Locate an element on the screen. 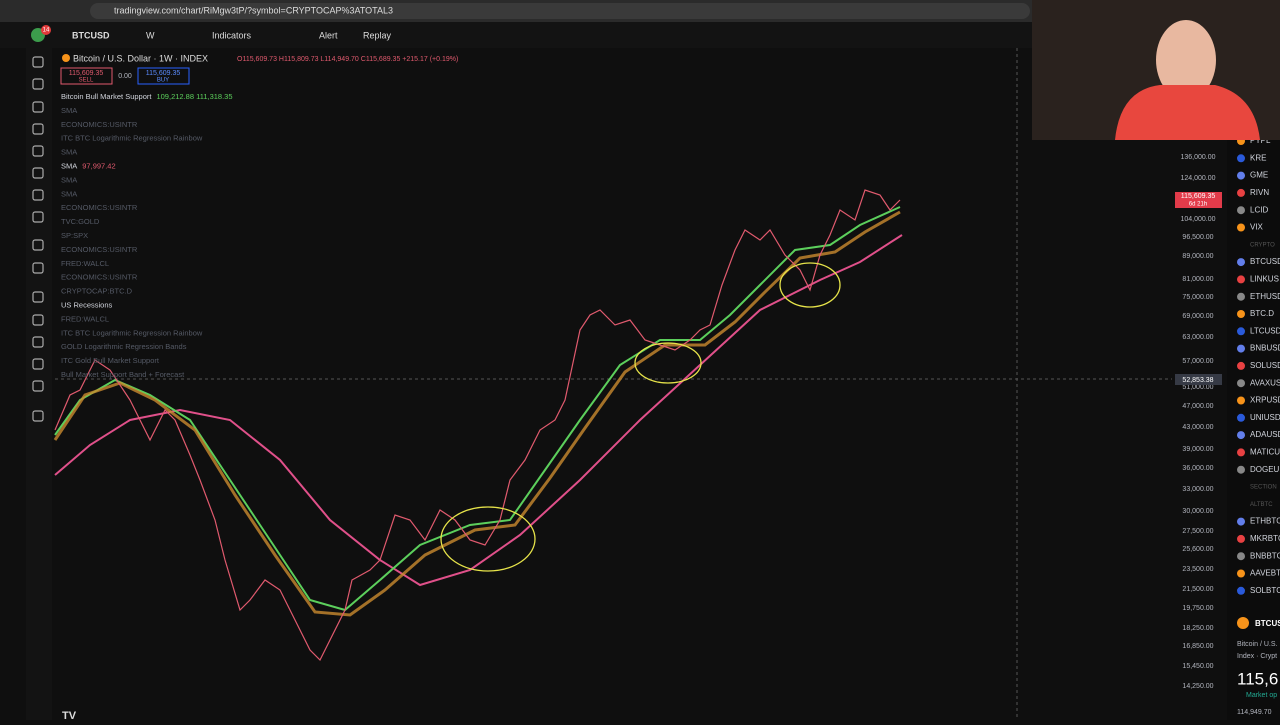 This screenshot has height=725, width=1280. indicator-name: Bull Market Support Band + Forecast is located at coordinates (123, 374).